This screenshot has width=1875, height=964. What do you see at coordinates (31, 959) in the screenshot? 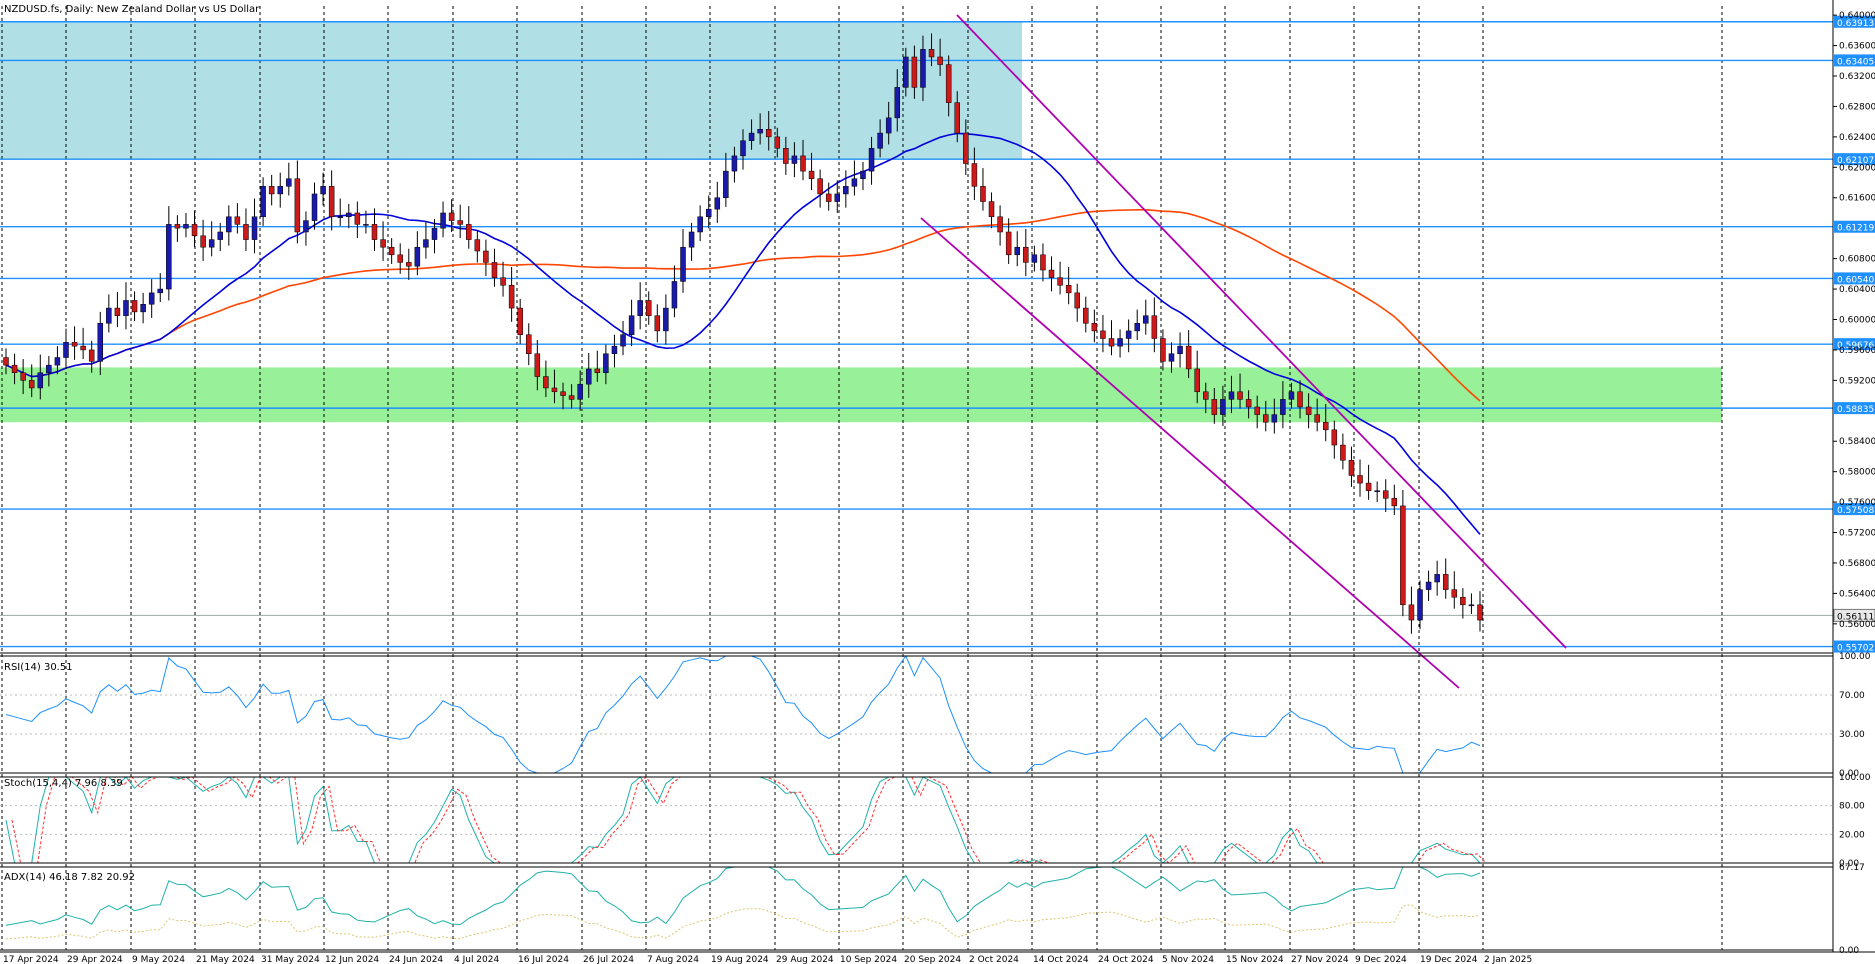
I see `date-tick-label: 17 Apr 2024` at bounding box center [31, 959].